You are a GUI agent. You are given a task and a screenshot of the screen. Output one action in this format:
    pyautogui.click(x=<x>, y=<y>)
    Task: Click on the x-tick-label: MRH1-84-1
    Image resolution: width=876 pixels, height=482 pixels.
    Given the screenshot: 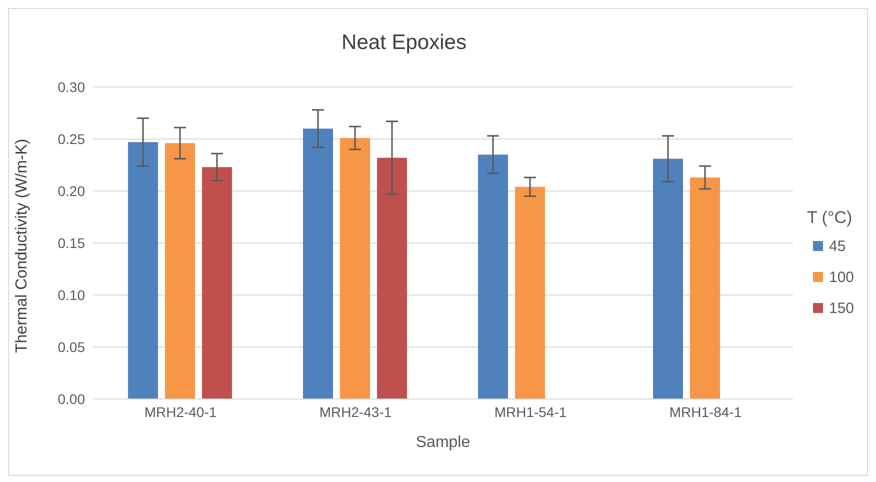 What is the action you would take?
    pyautogui.click(x=705, y=412)
    